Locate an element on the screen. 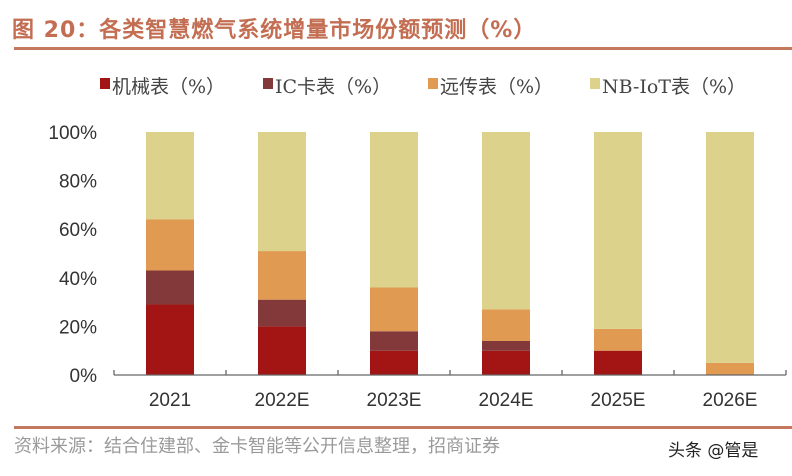 The image size is (792, 476). y-tick-label: 100% is located at coordinates (72, 133).